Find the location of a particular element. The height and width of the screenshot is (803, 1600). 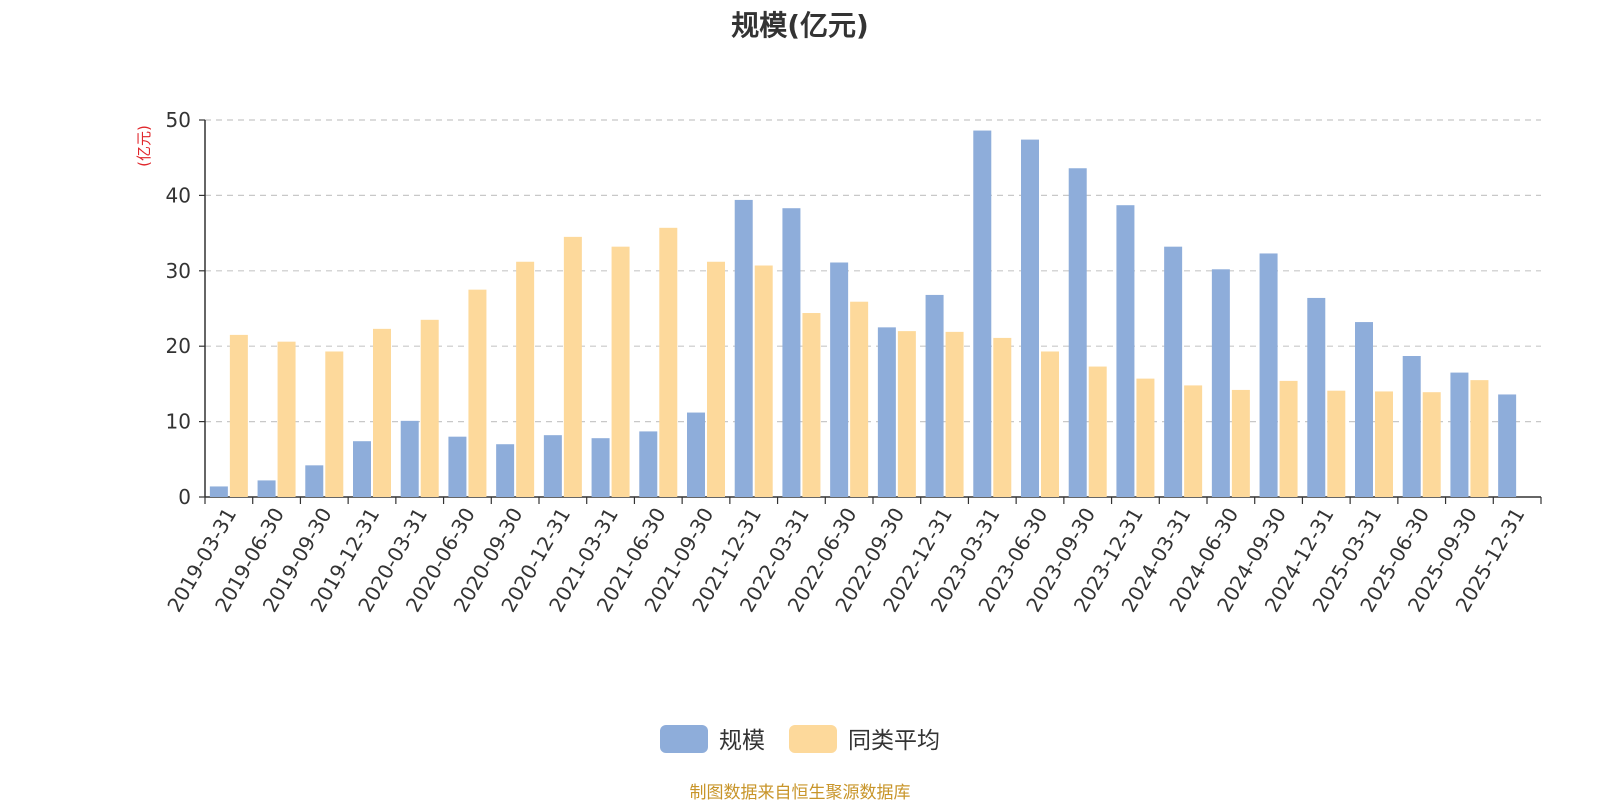

y-axis-label: (亿元) is located at coordinates (144, 146).